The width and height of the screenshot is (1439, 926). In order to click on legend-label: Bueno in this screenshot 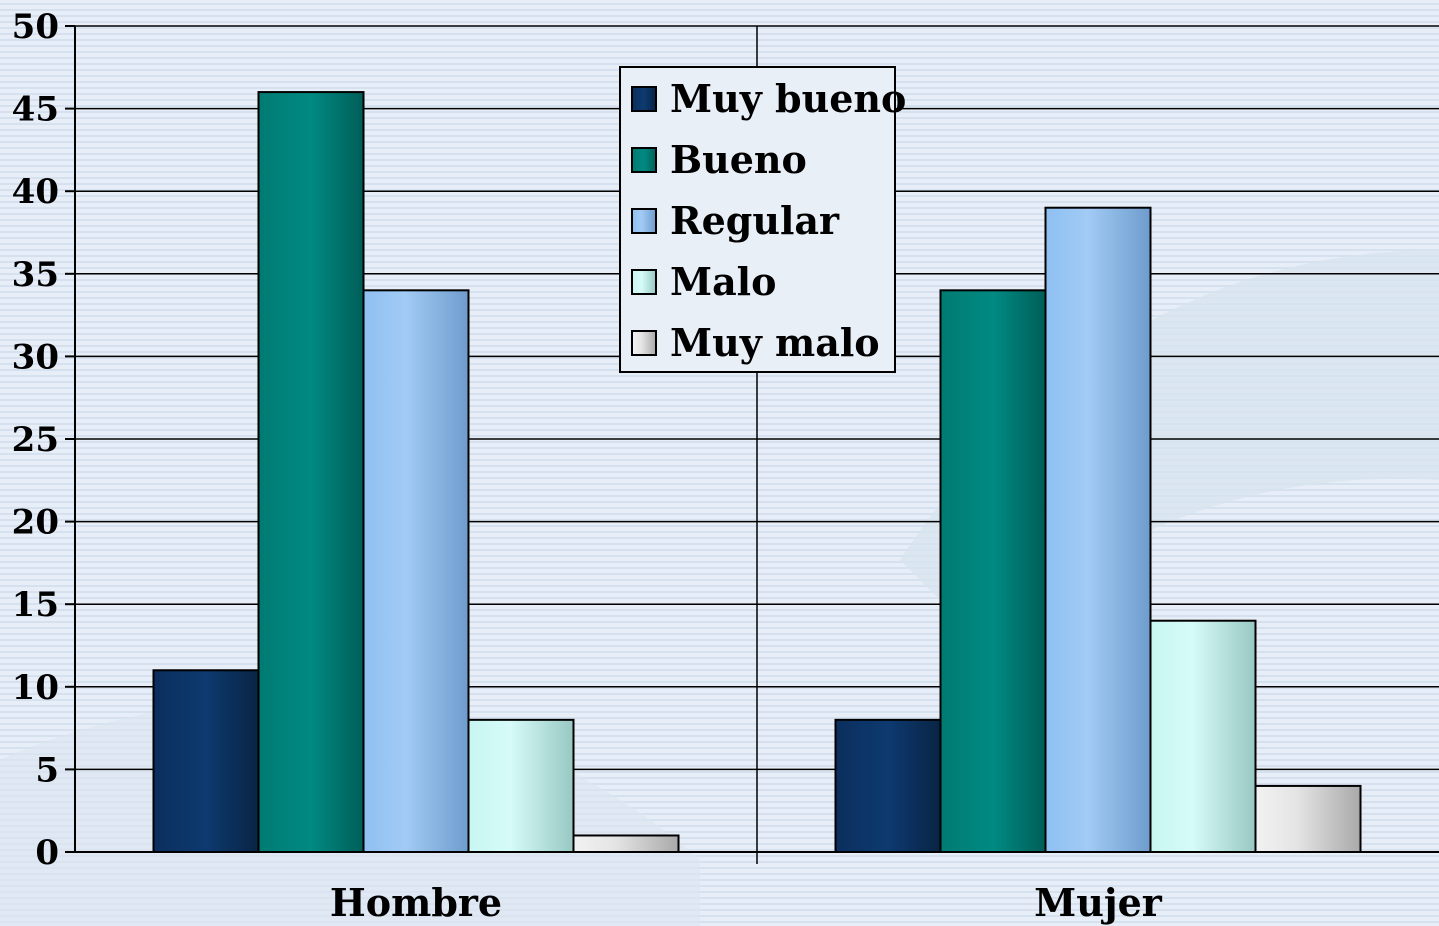, I will do `click(738, 159)`.